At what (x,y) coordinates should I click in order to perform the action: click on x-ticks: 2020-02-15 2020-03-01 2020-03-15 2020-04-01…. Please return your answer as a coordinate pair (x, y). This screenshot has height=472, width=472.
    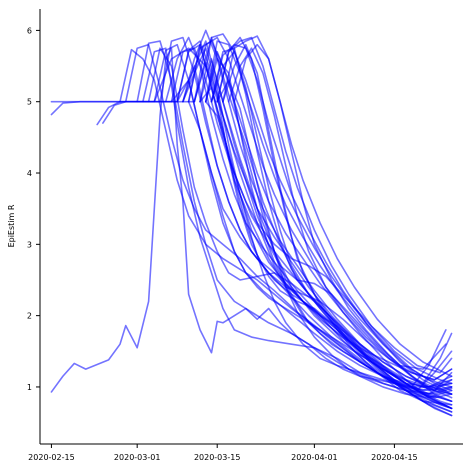
    Looking at the image, I should click on (223, 453).